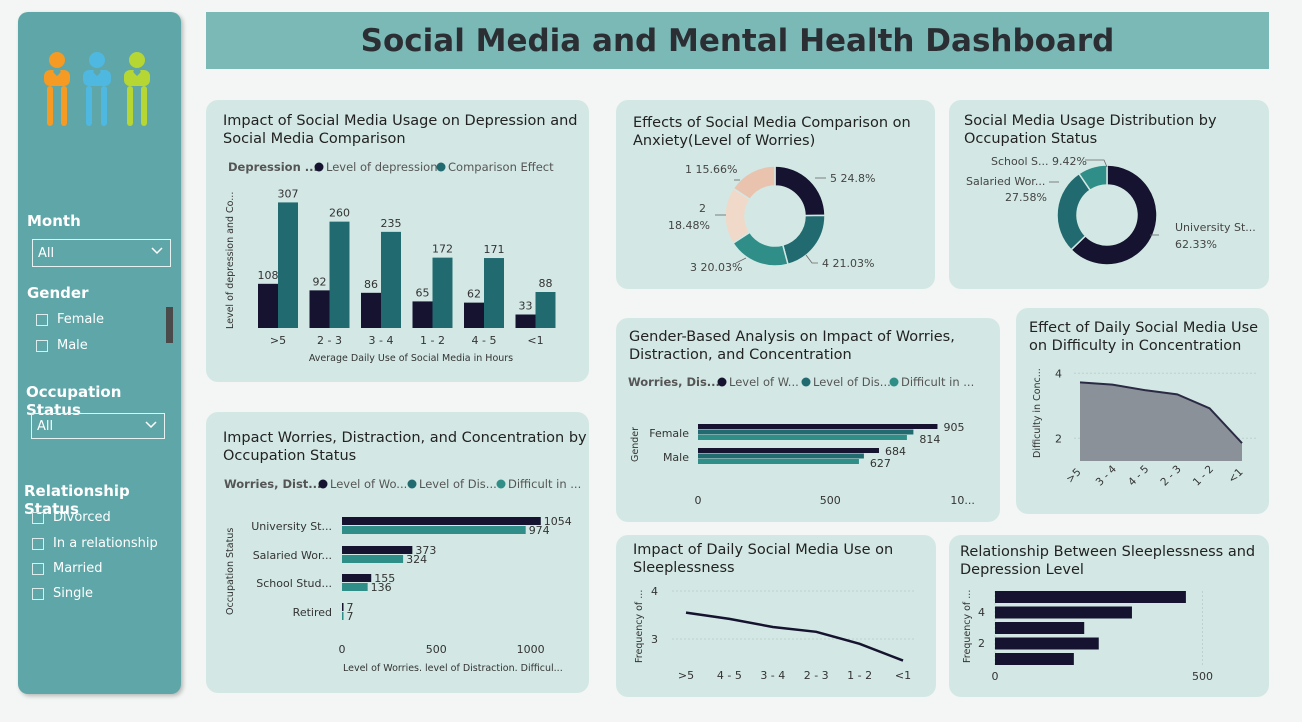 The height and width of the screenshot is (722, 1302). Describe the element at coordinates (320, 281) in the screenshot. I see `data-label: 92` at that location.